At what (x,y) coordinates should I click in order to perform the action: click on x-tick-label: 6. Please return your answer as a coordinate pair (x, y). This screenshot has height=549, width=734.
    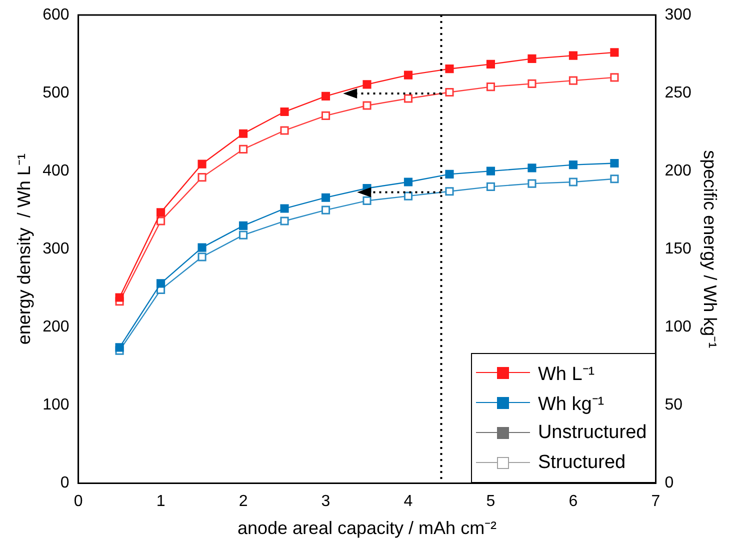
    Looking at the image, I should click on (573, 501).